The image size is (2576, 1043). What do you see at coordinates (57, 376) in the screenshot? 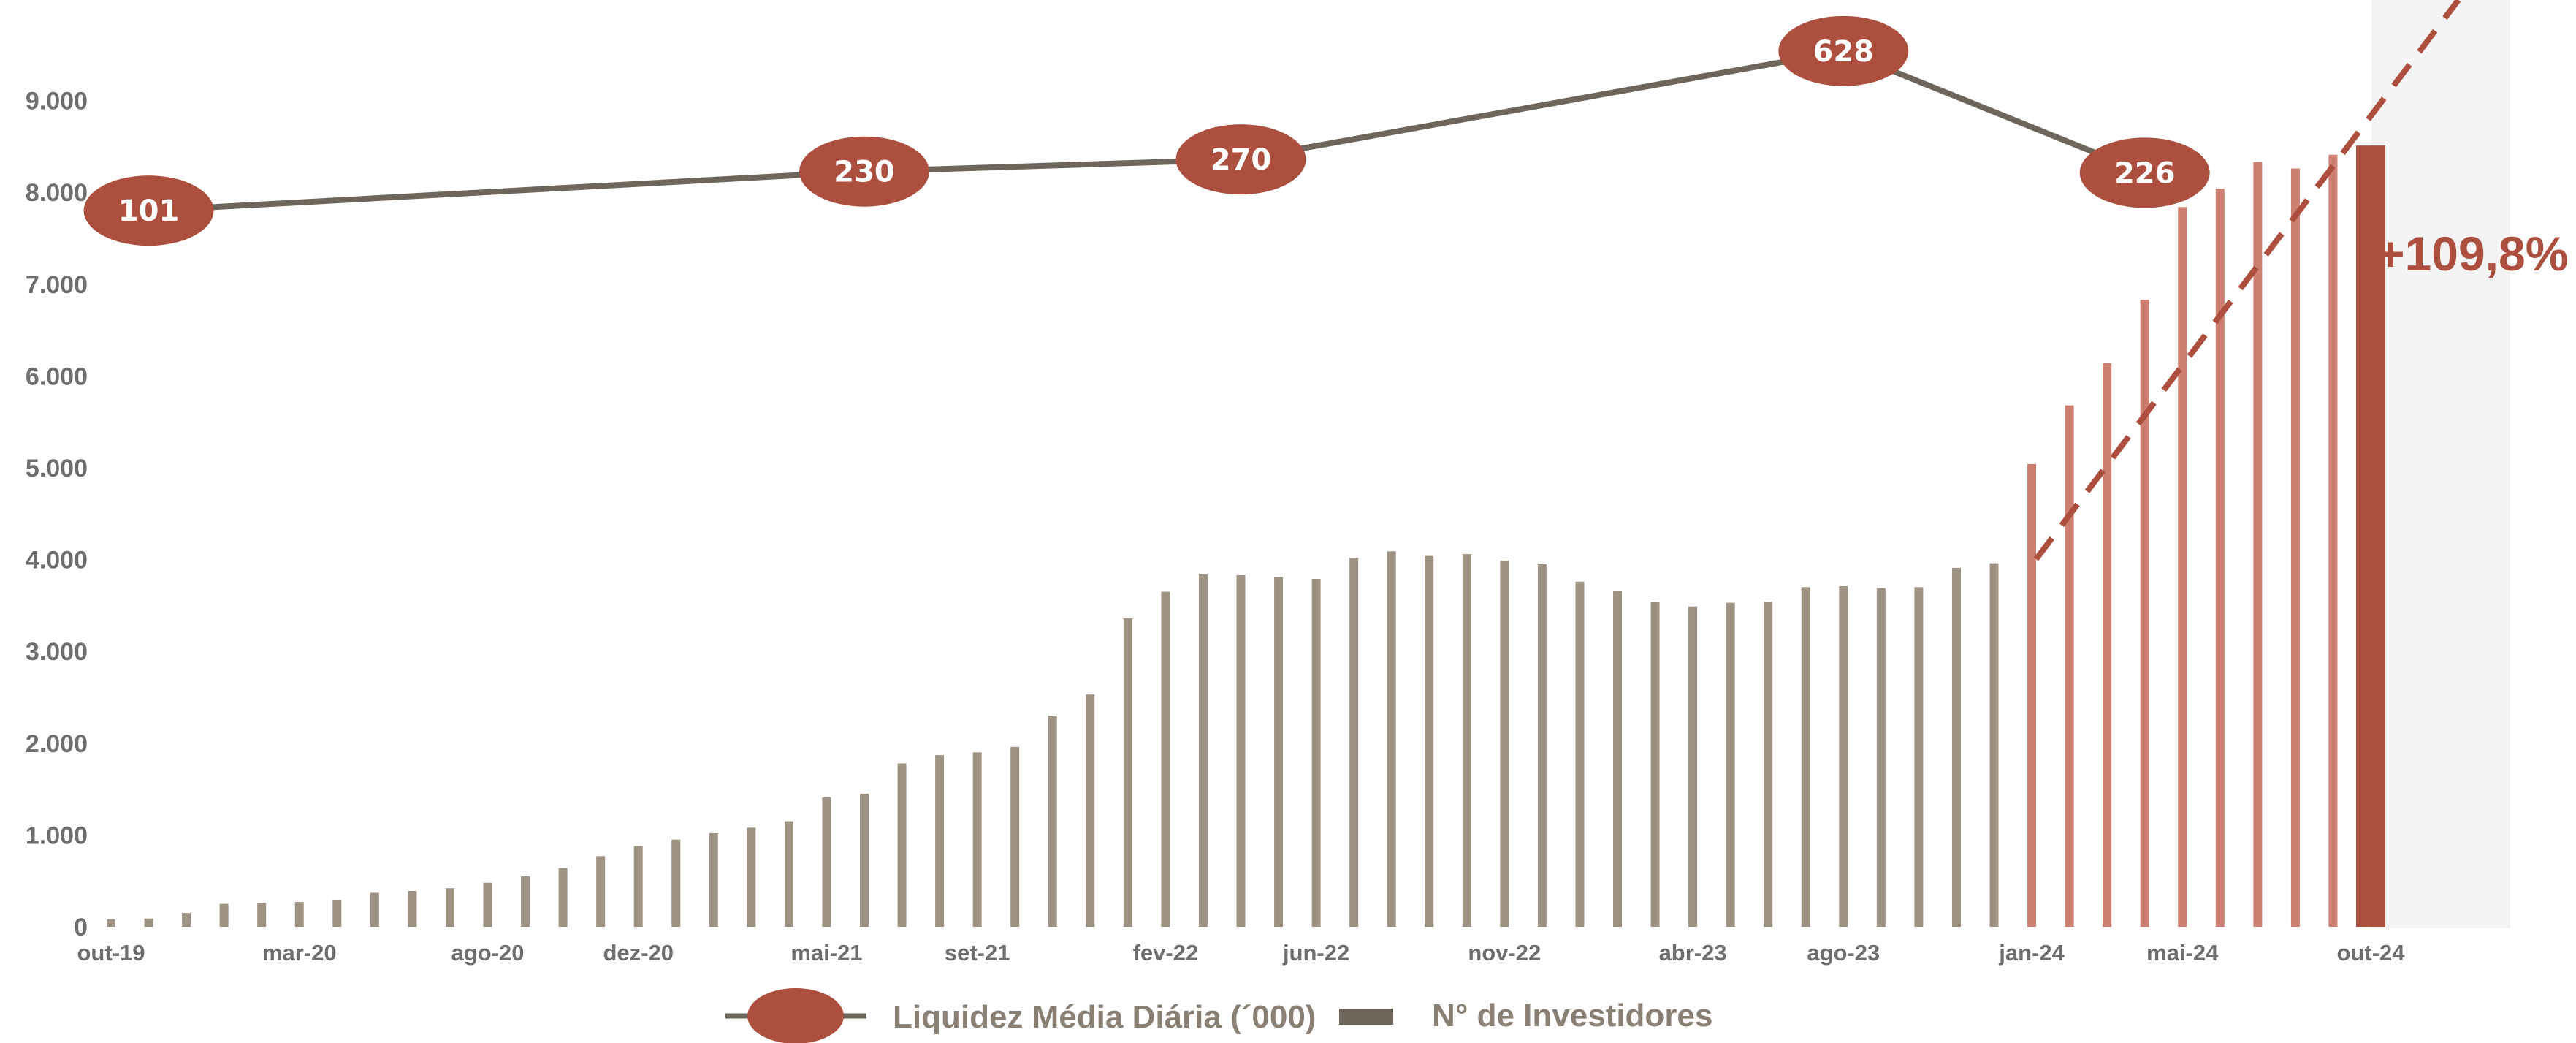
I see `y-tick-label: 6.000` at bounding box center [57, 376].